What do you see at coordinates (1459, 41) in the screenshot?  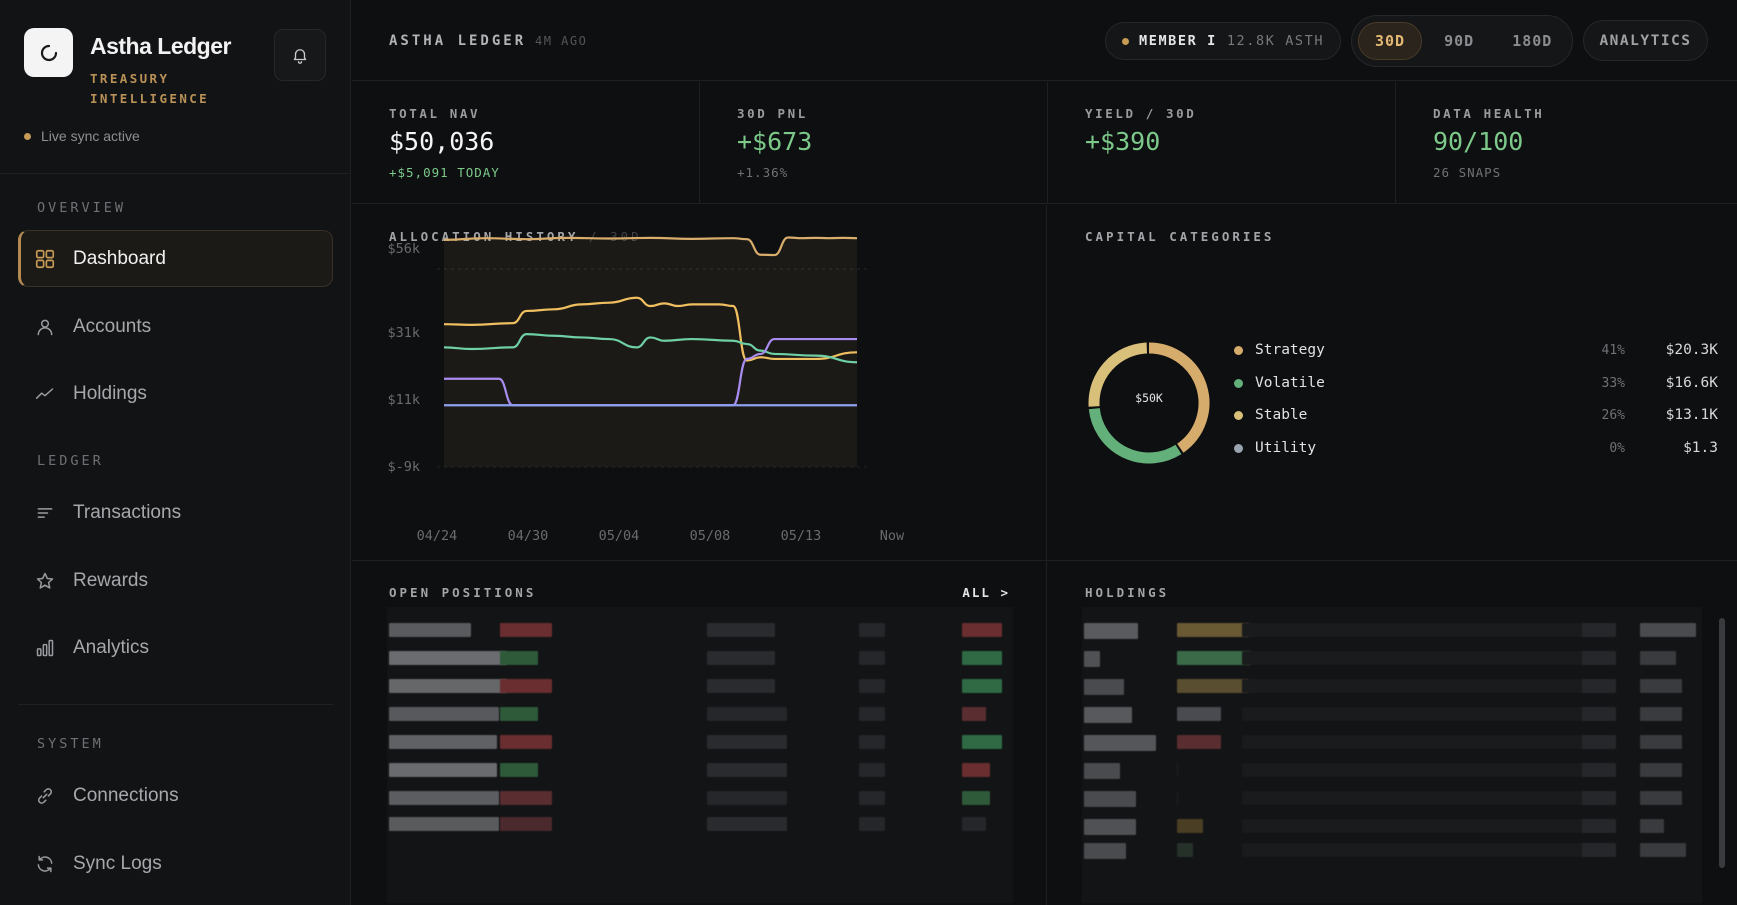 I see `range-90d-button: 90D` at bounding box center [1459, 41].